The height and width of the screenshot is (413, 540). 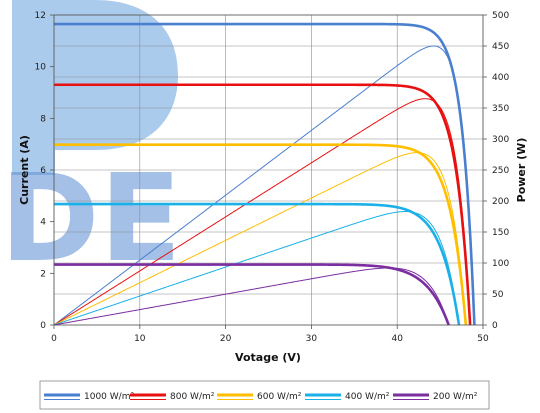 I want to click on y-left-tick-label: 12, so click(x=40, y=16).